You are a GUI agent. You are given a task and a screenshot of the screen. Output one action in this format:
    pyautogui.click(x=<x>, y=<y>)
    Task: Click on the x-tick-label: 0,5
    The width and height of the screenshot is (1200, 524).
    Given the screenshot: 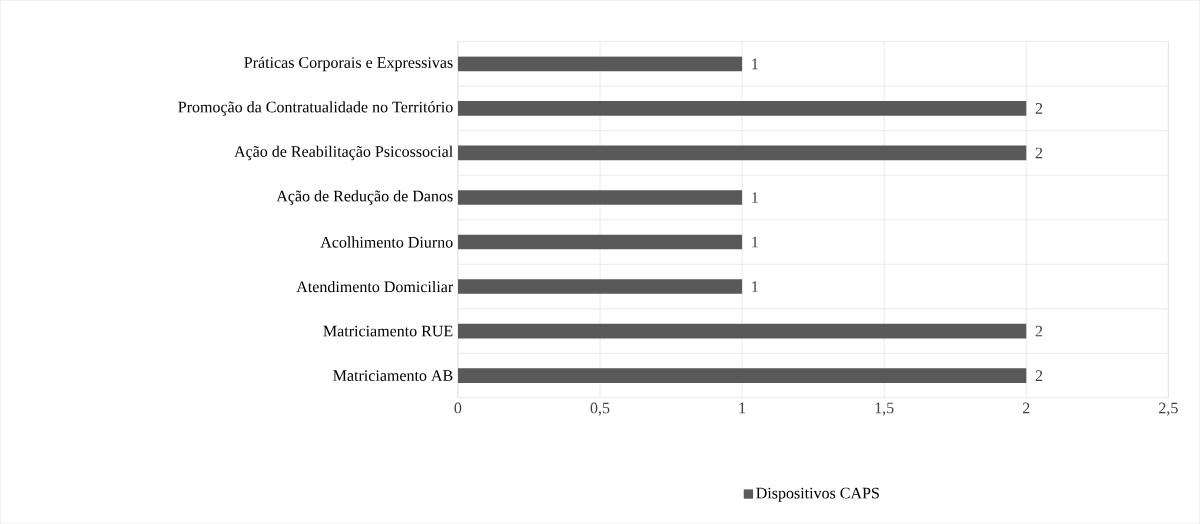 What is the action you would take?
    pyautogui.click(x=600, y=409)
    